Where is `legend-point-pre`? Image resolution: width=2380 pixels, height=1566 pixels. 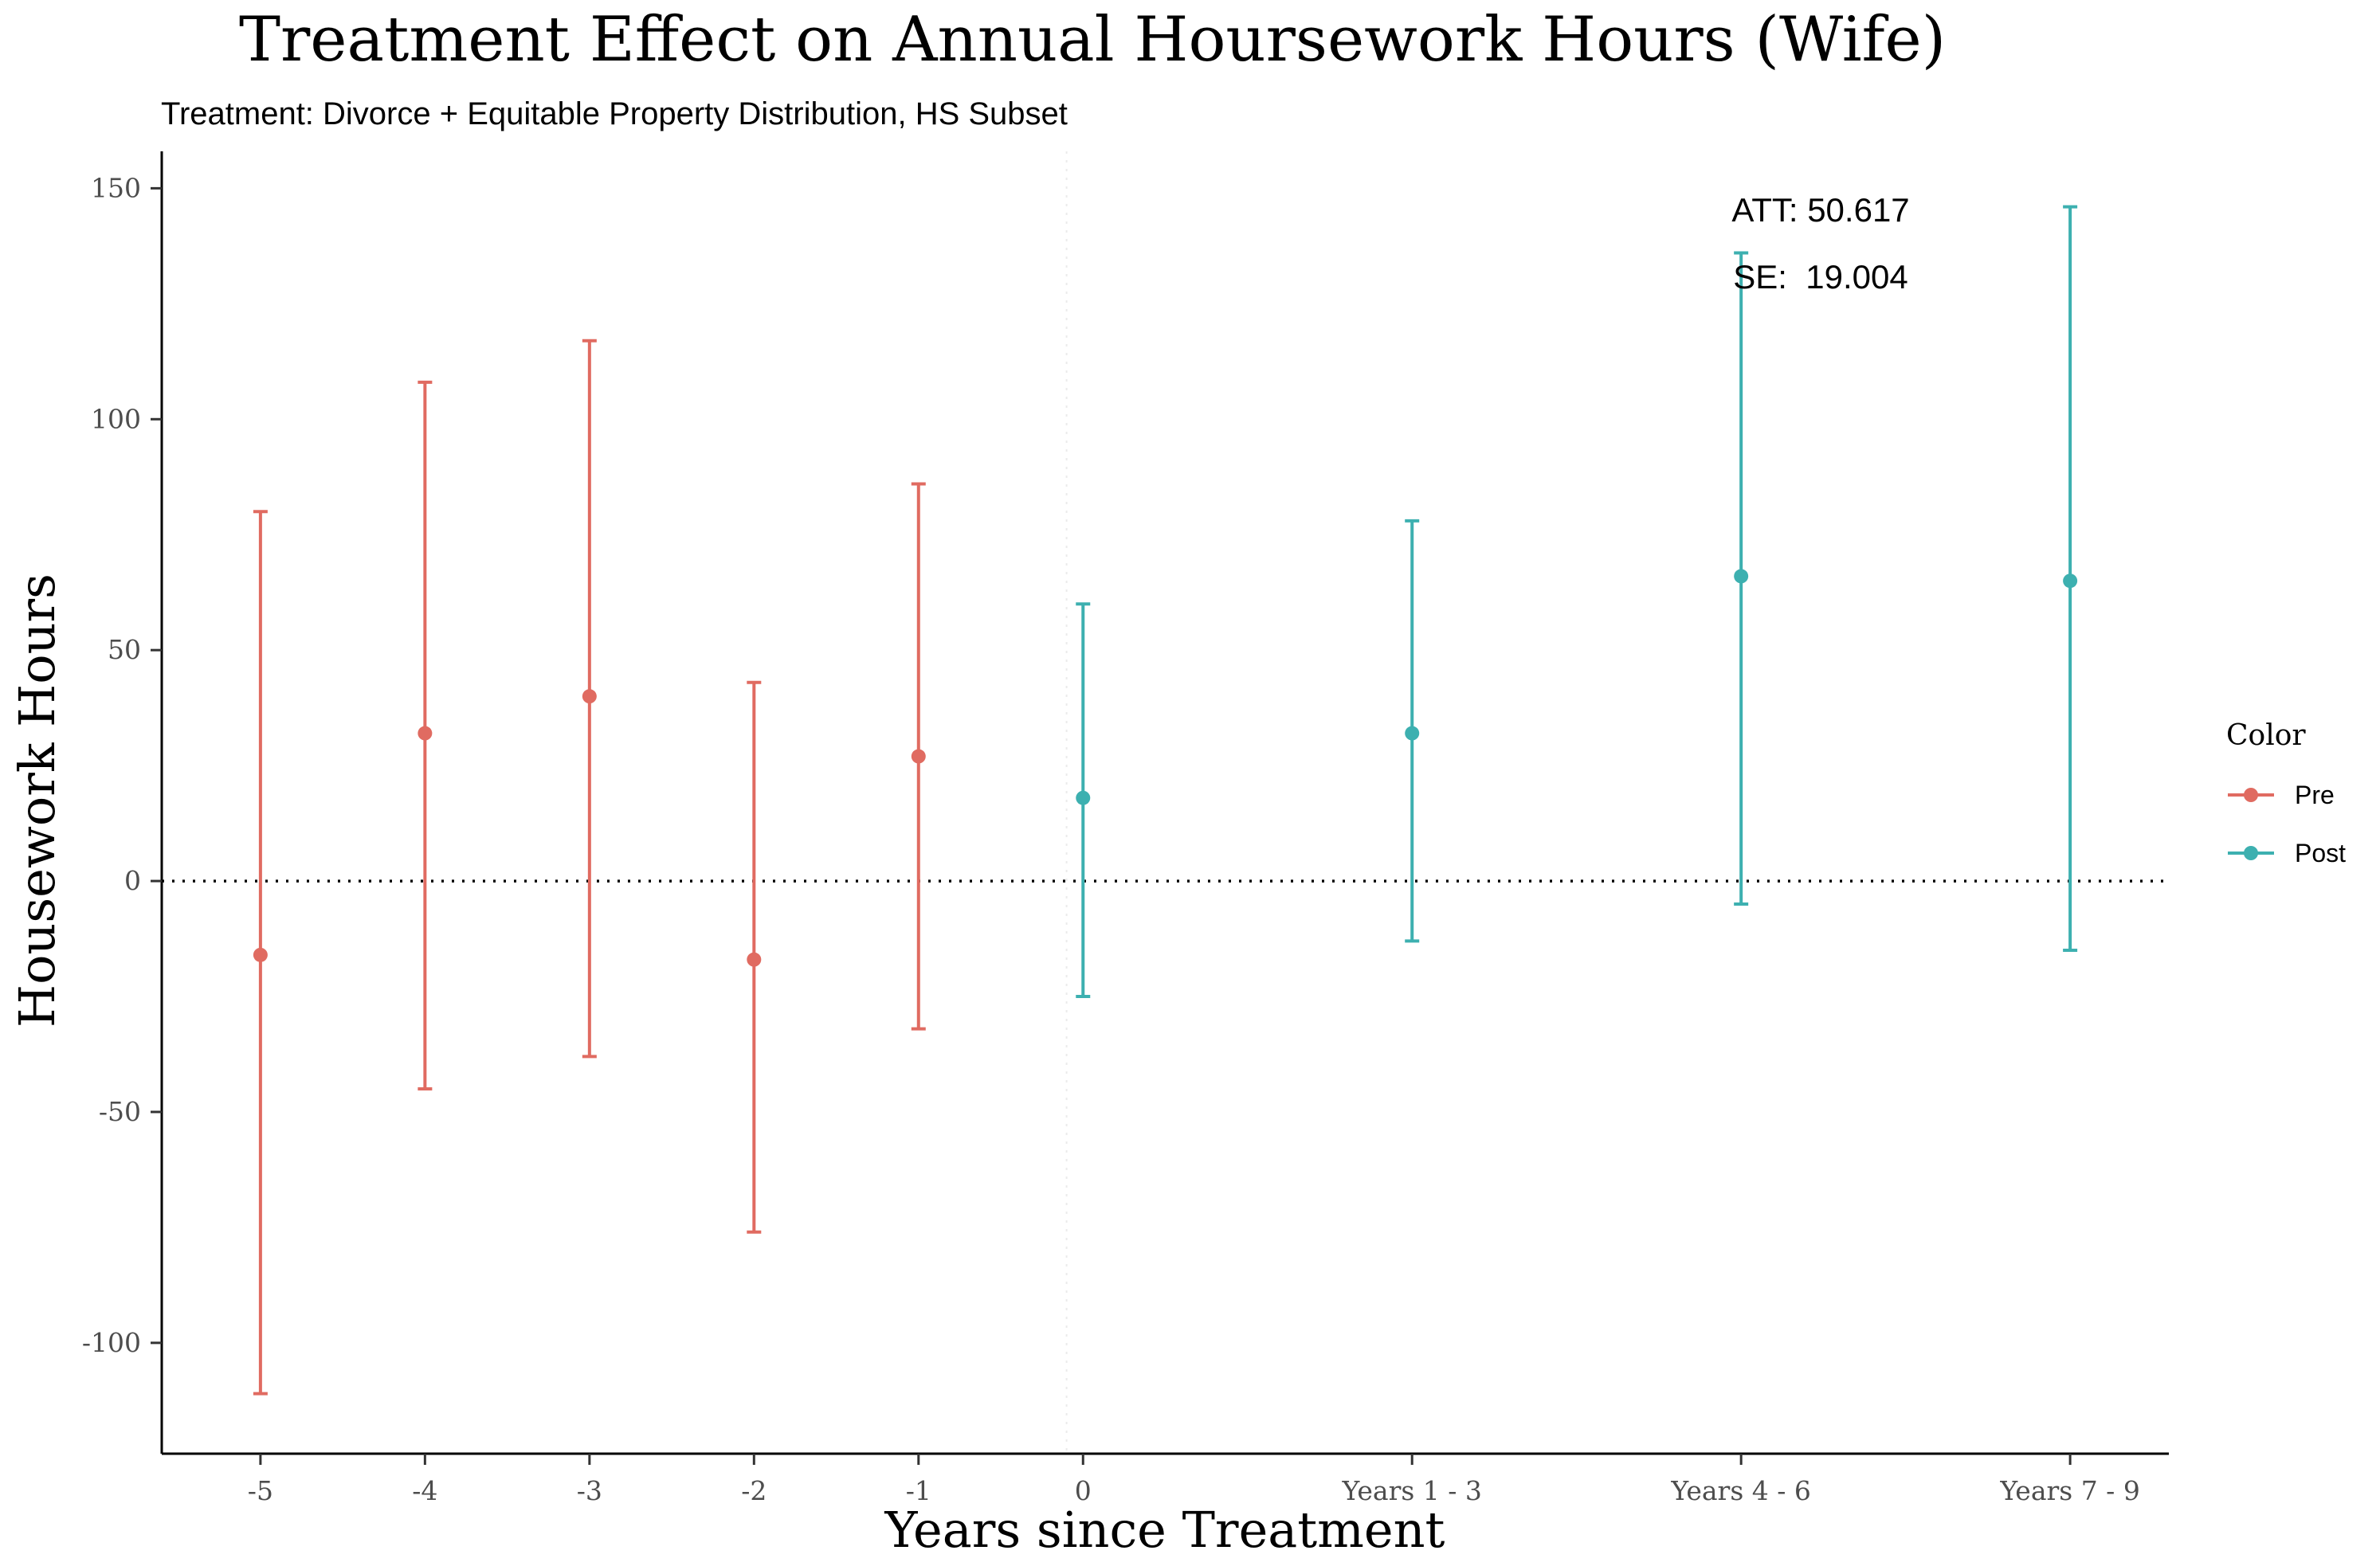
legend-point-pre is located at coordinates (2251, 795).